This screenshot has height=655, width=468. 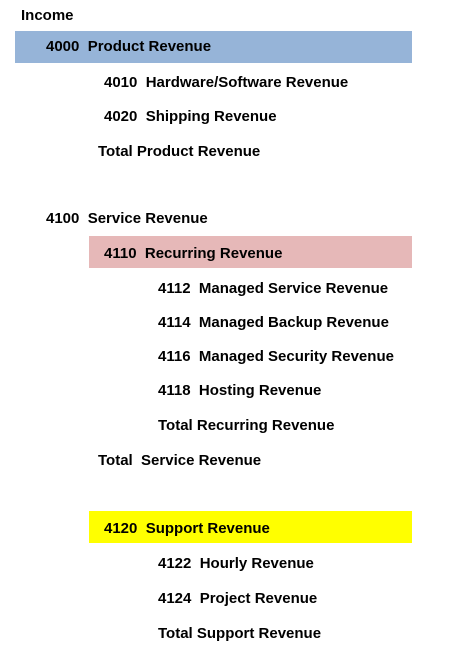 I want to click on product-revenue-highlight, so click(x=213, y=47).